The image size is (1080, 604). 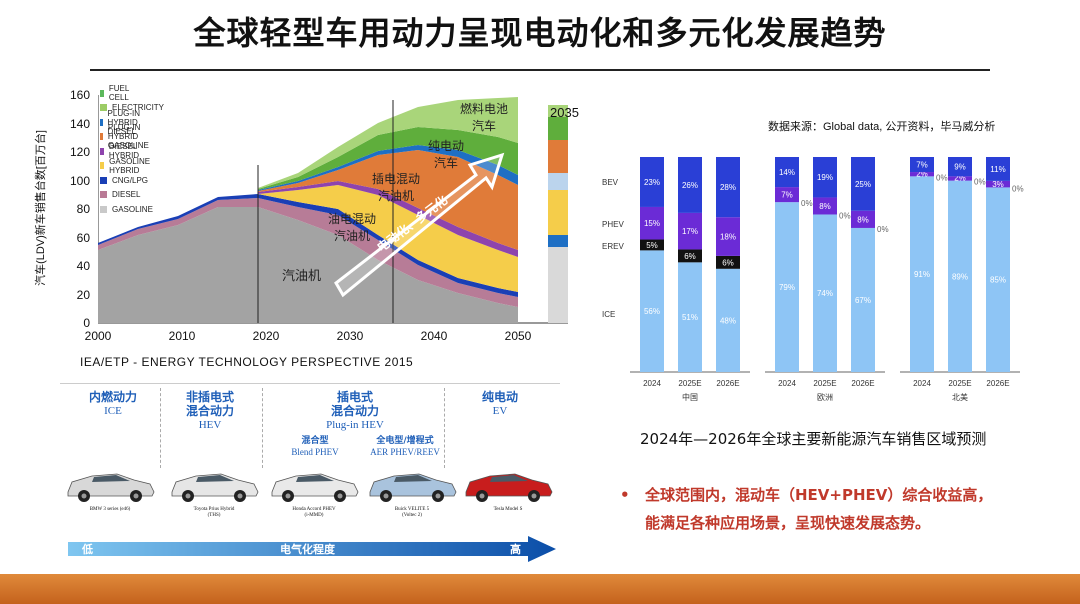 What do you see at coordinates (209, 404) in the screenshot?
I see `category-name: 非插电式 混合动力` at bounding box center [209, 404].